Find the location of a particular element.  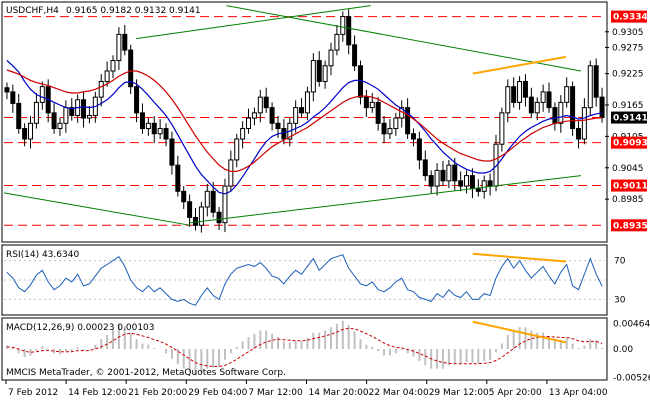

price-level-label: 0.9011 is located at coordinates (630, 187).